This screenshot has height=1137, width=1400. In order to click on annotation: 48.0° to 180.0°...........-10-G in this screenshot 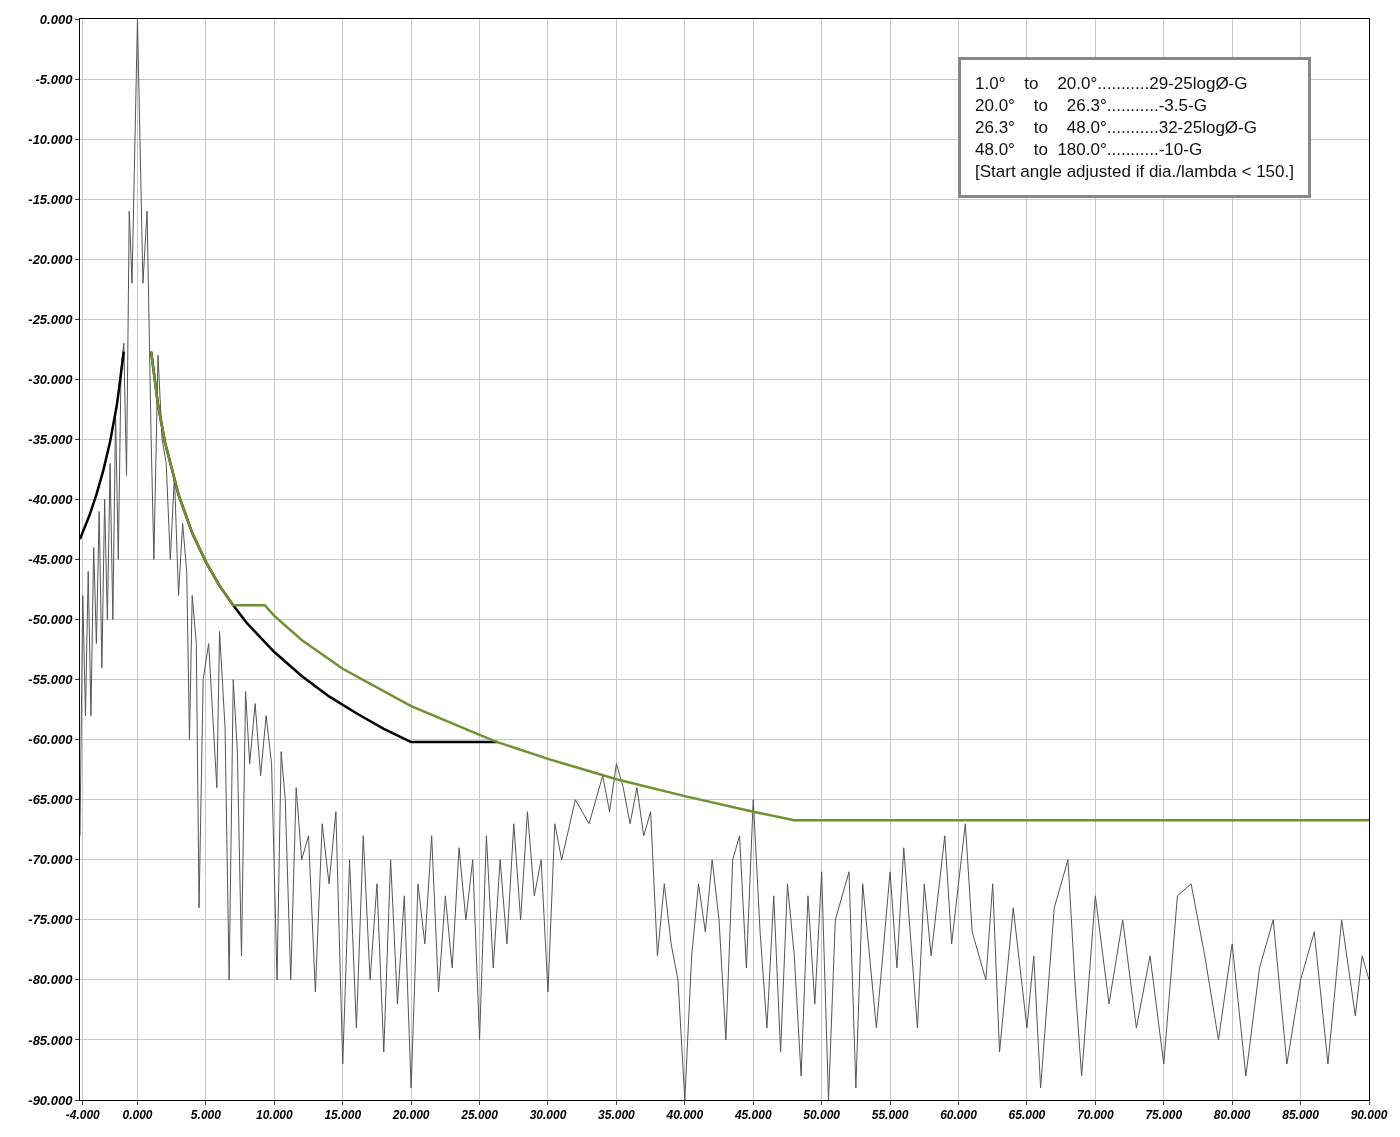, I will do `click(1089, 150)`.